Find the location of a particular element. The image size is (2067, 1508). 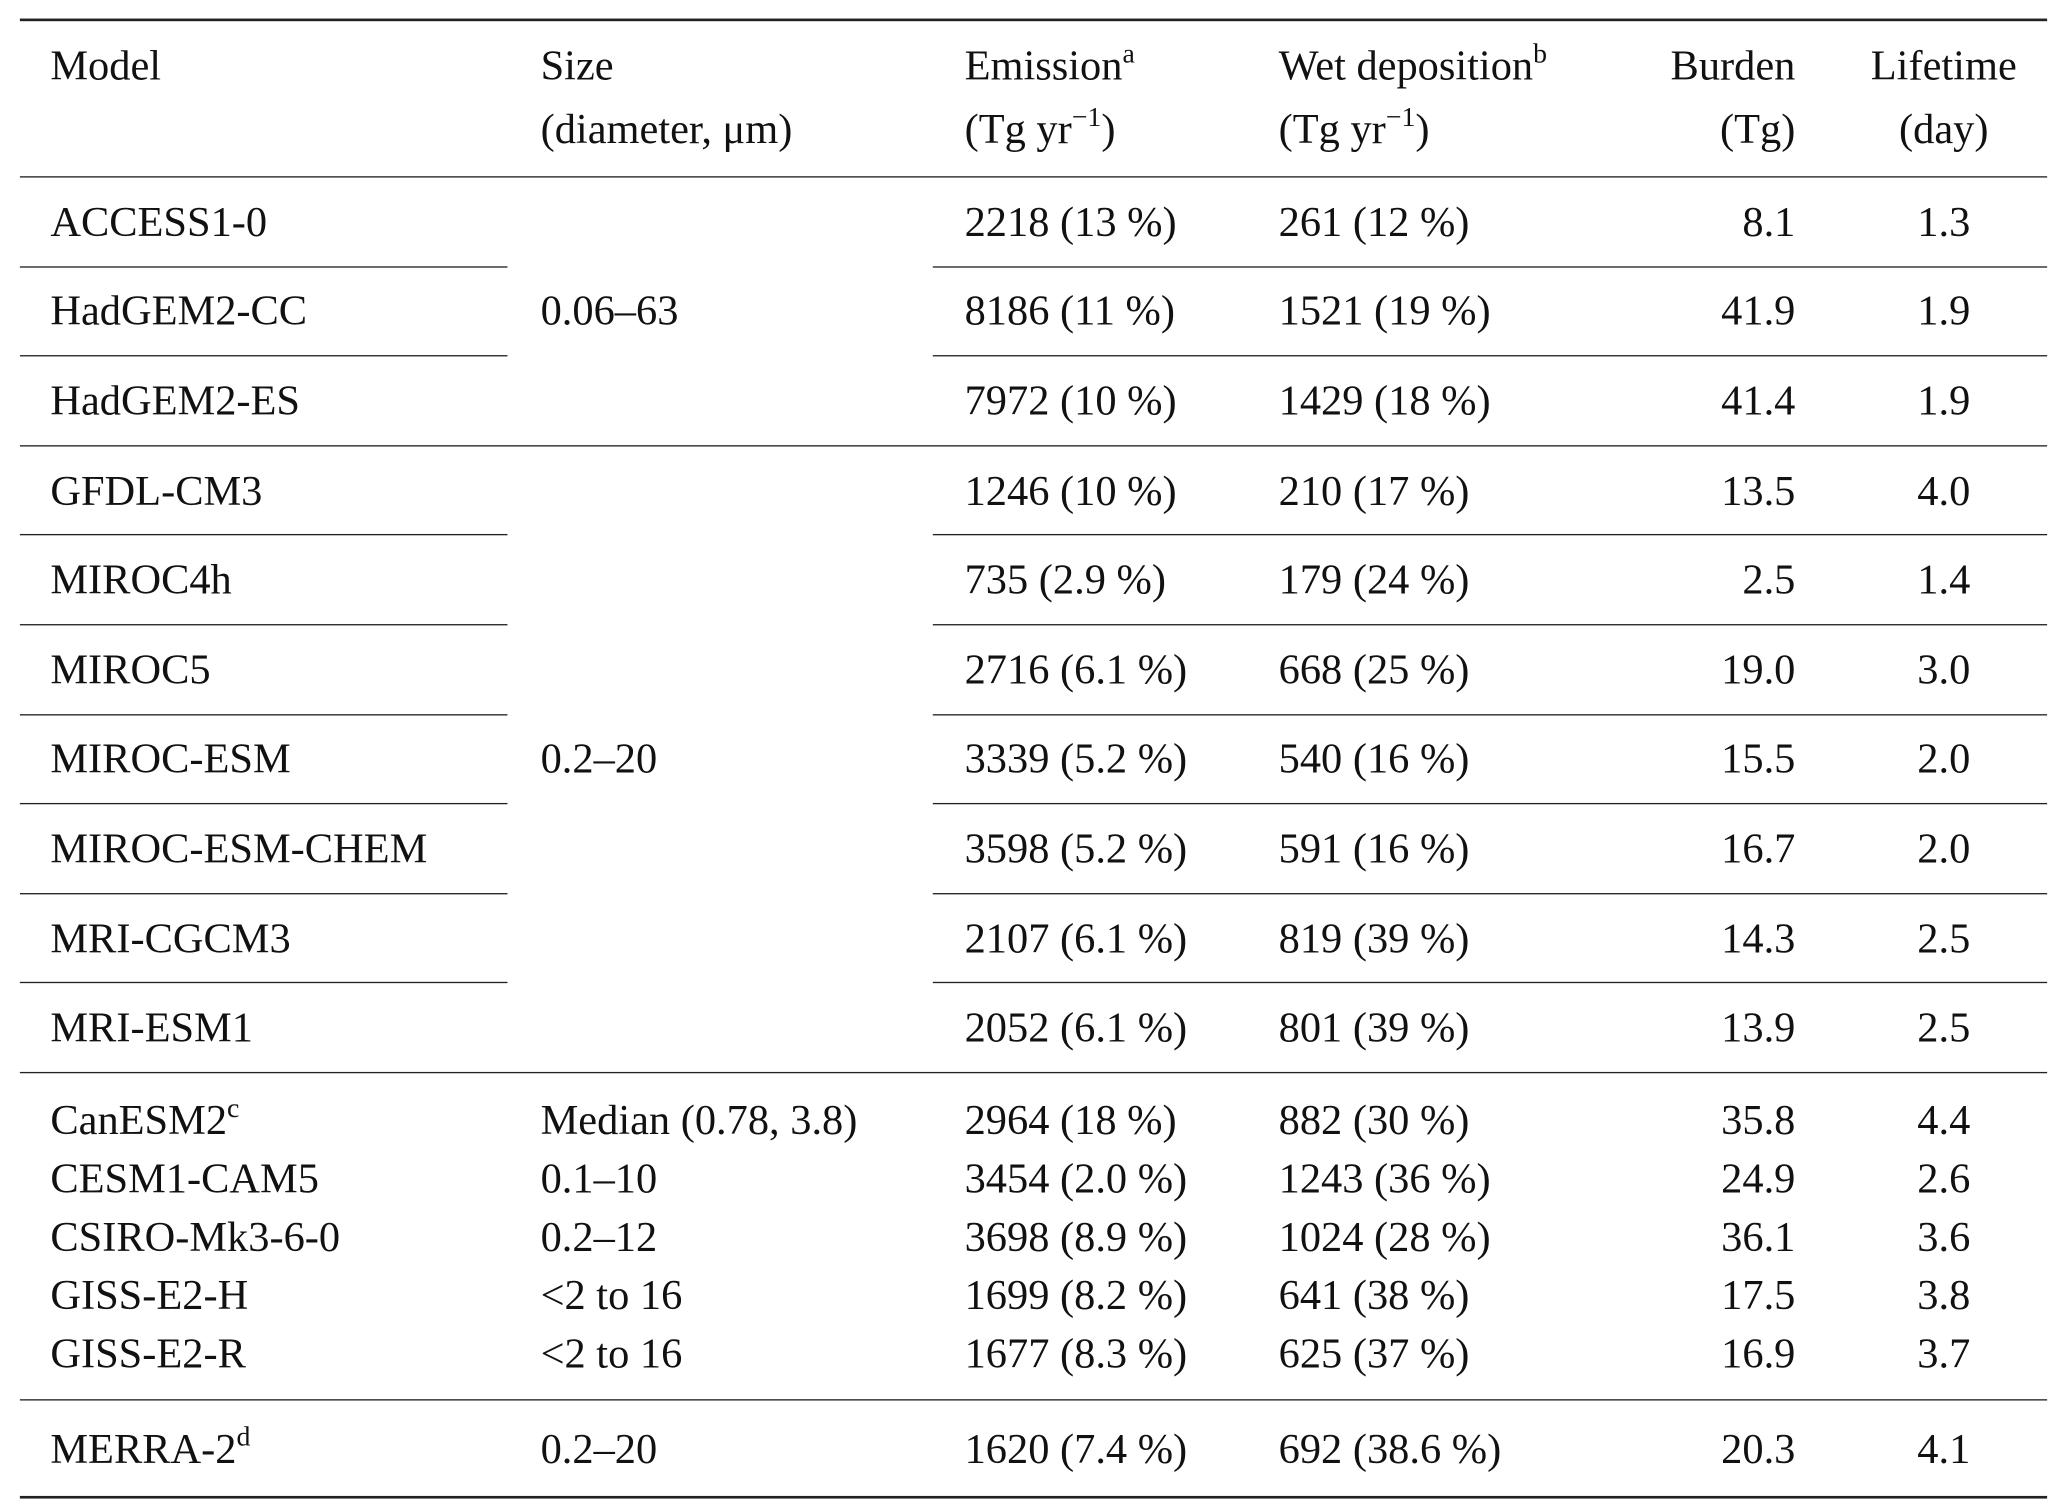

text-run: 19.0 is located at coordinates (1758, 669).